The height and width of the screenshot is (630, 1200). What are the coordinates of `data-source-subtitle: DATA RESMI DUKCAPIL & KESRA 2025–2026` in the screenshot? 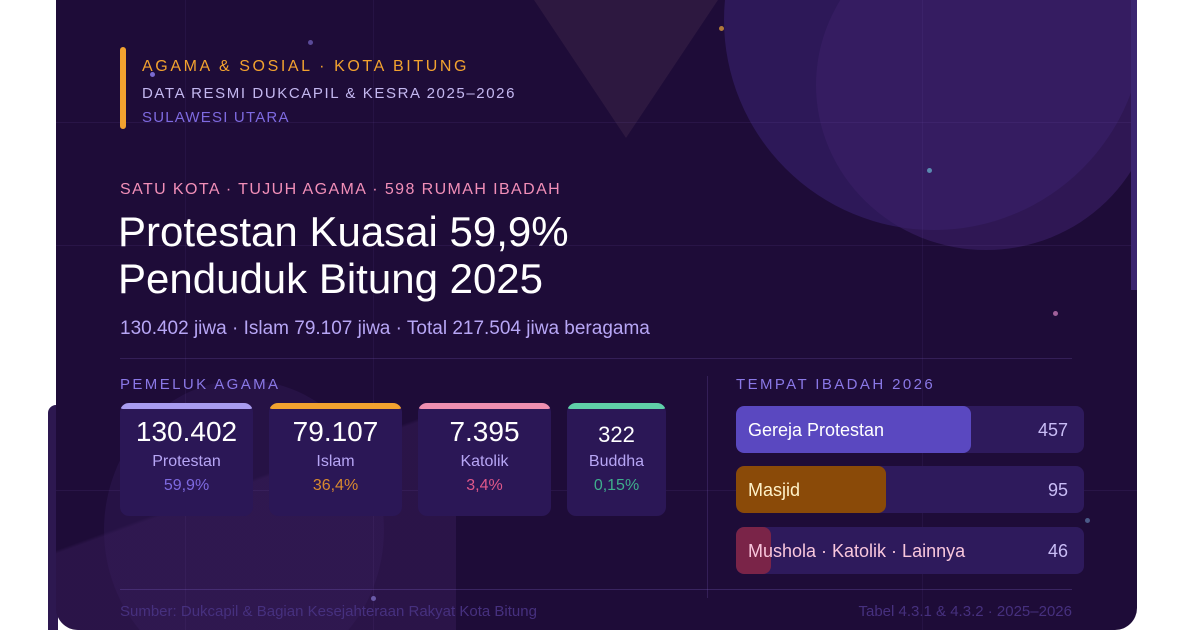 It's located at (329, 93).